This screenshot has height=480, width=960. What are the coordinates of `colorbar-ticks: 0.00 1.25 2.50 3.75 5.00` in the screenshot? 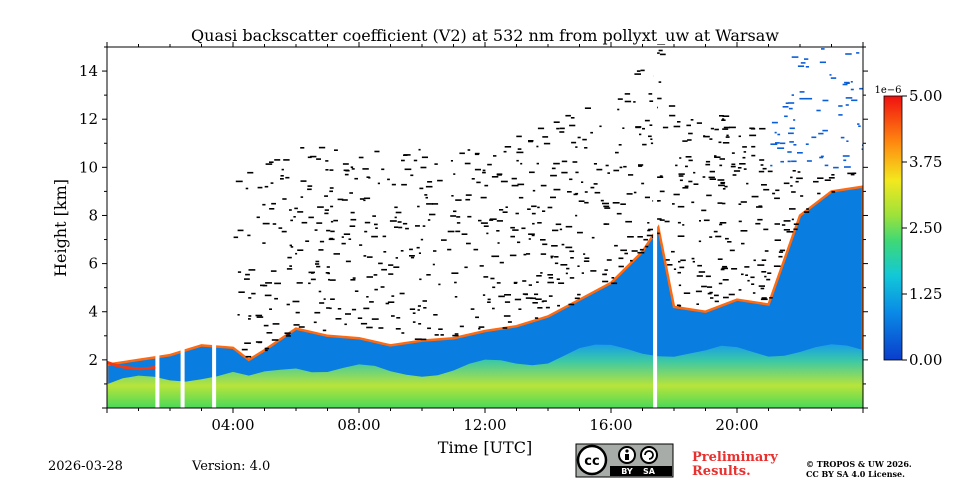 It's located at (922, 228).